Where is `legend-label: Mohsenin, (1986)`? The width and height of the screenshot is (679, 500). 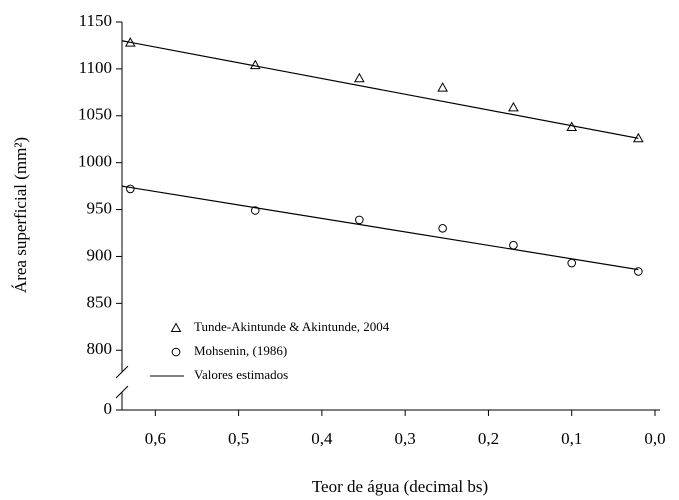
legend-label: Mohsenin, (1986) is located at coordinates (240, 350).